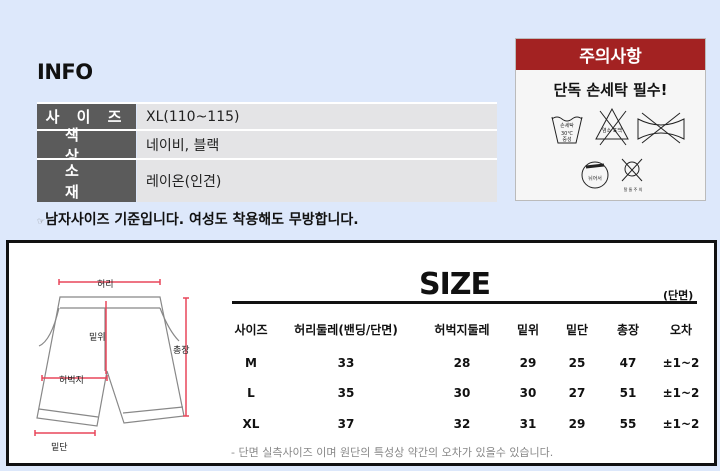 The width and height of the screenshot is (720, 471). I want to click on hand-wash-30c-icon: 손세탁 30℃중성, so click(567, 130).